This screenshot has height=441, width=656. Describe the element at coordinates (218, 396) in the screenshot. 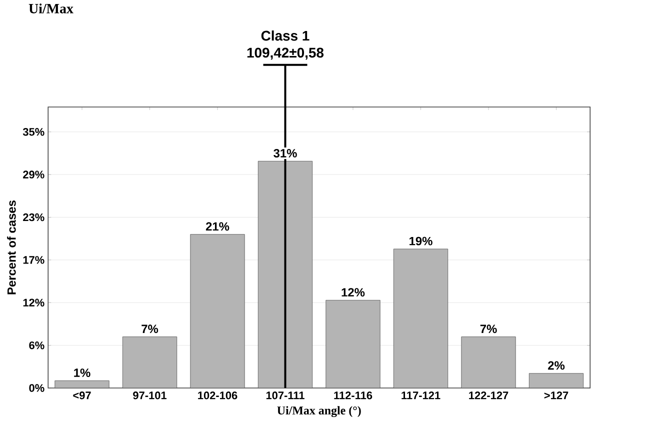

I see `x-tick-label: 102-106` at that location.